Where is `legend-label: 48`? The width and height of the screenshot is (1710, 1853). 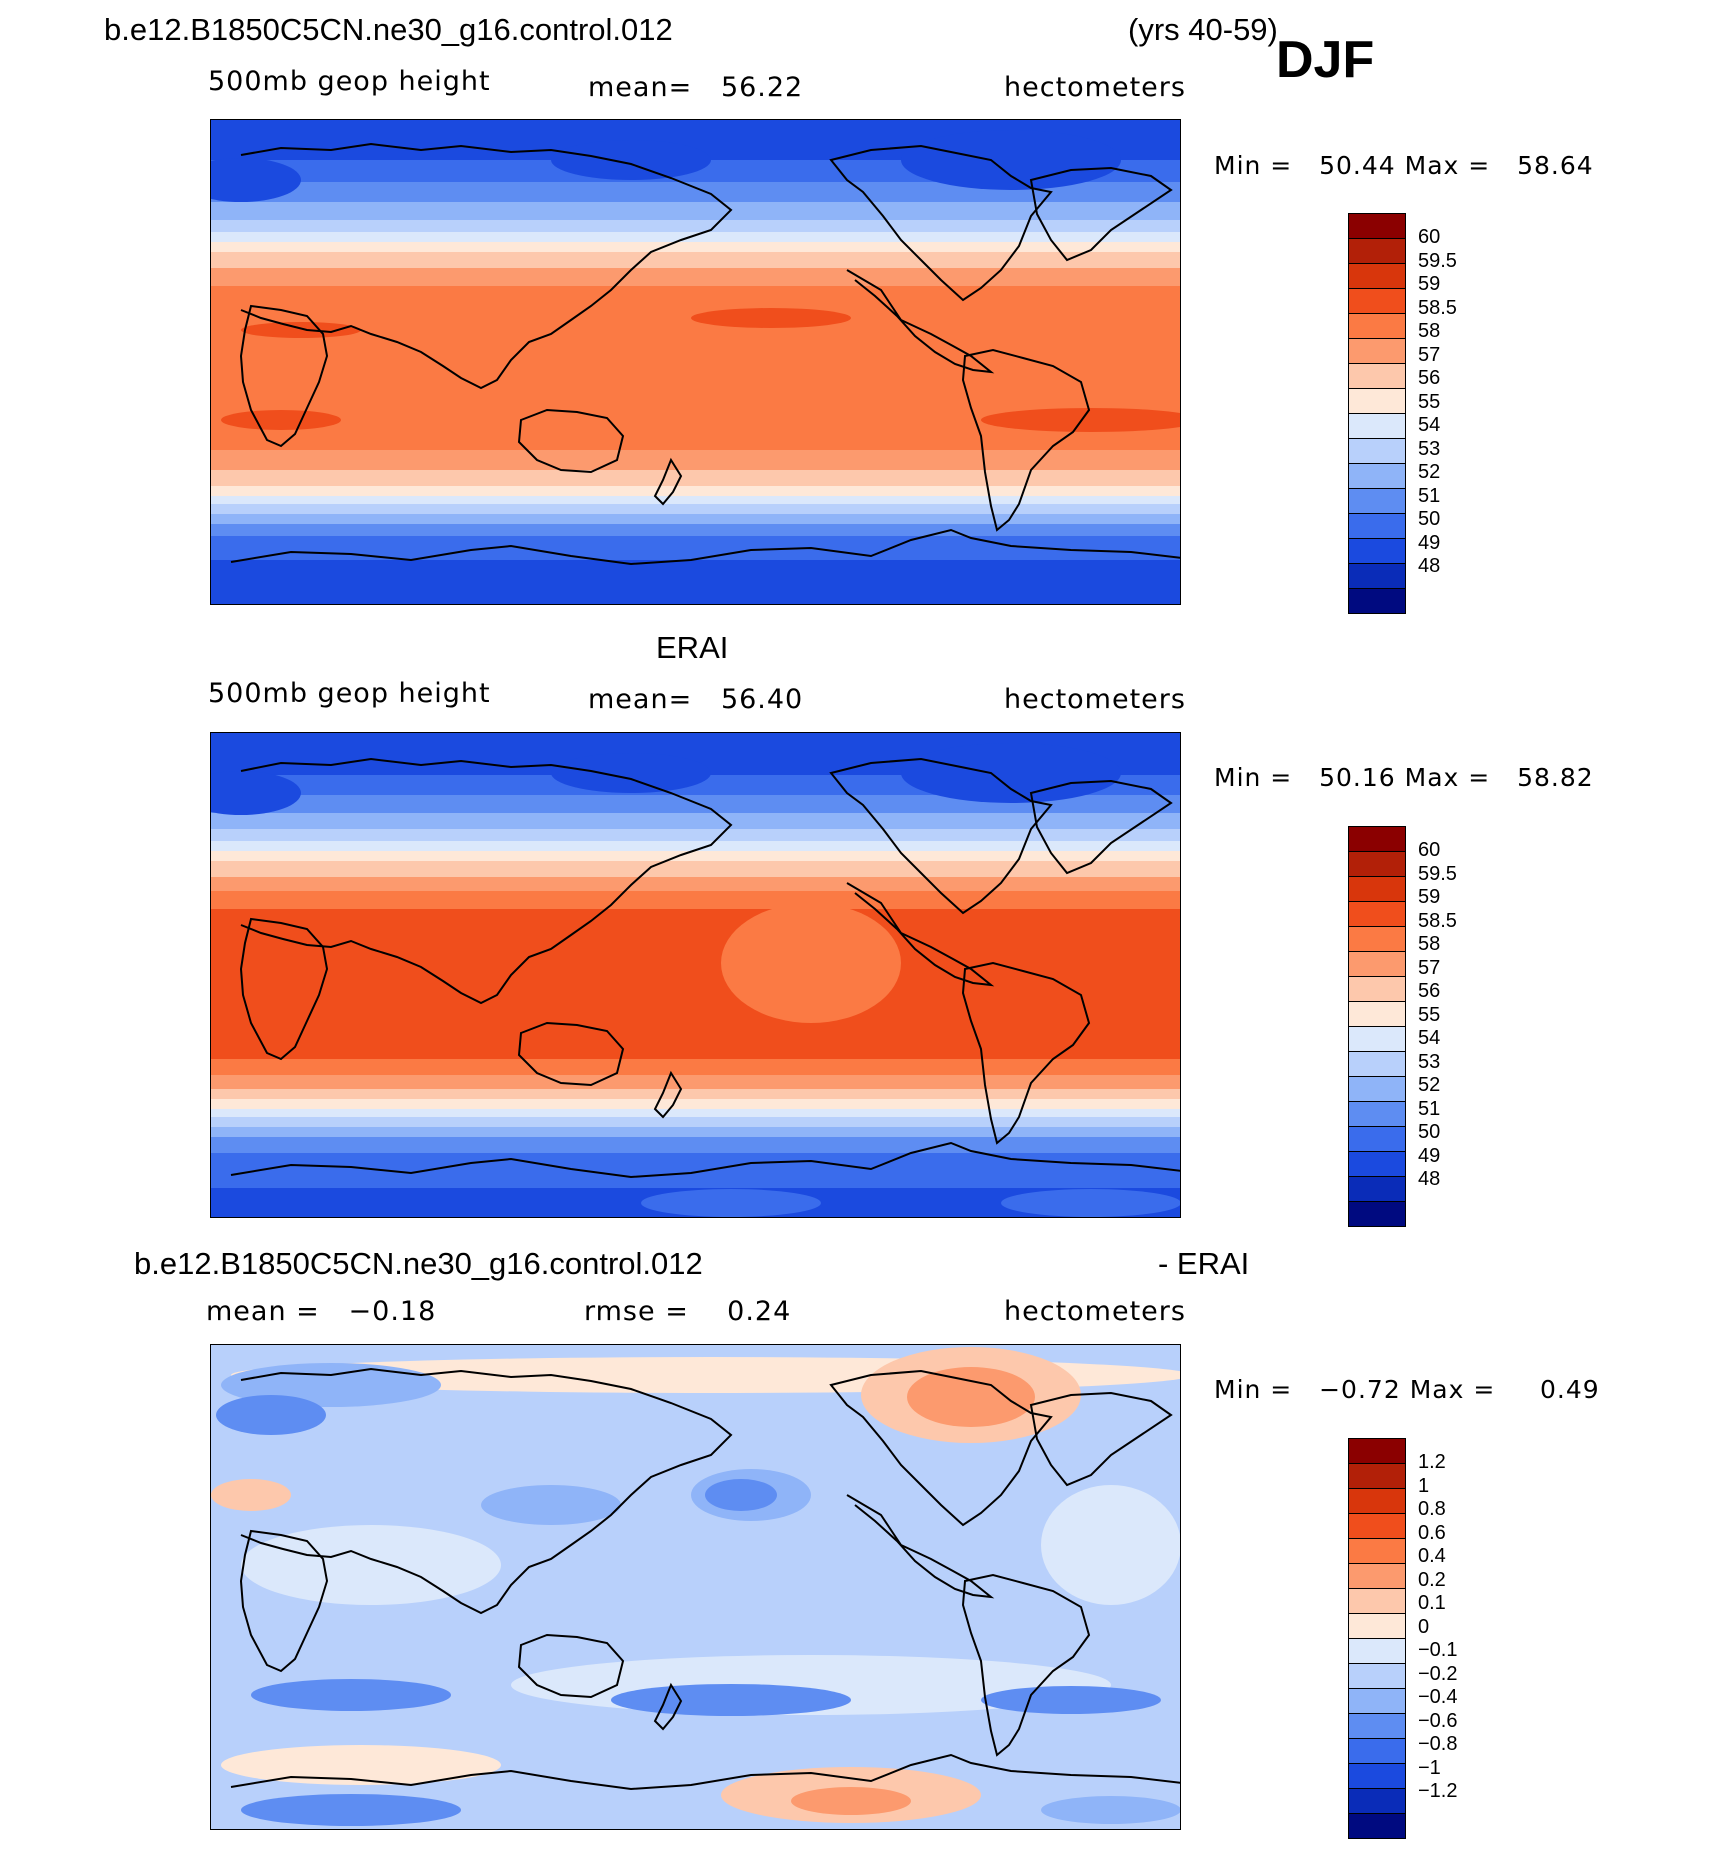 legend-label: 48 is located at coordinates (1429, 566).